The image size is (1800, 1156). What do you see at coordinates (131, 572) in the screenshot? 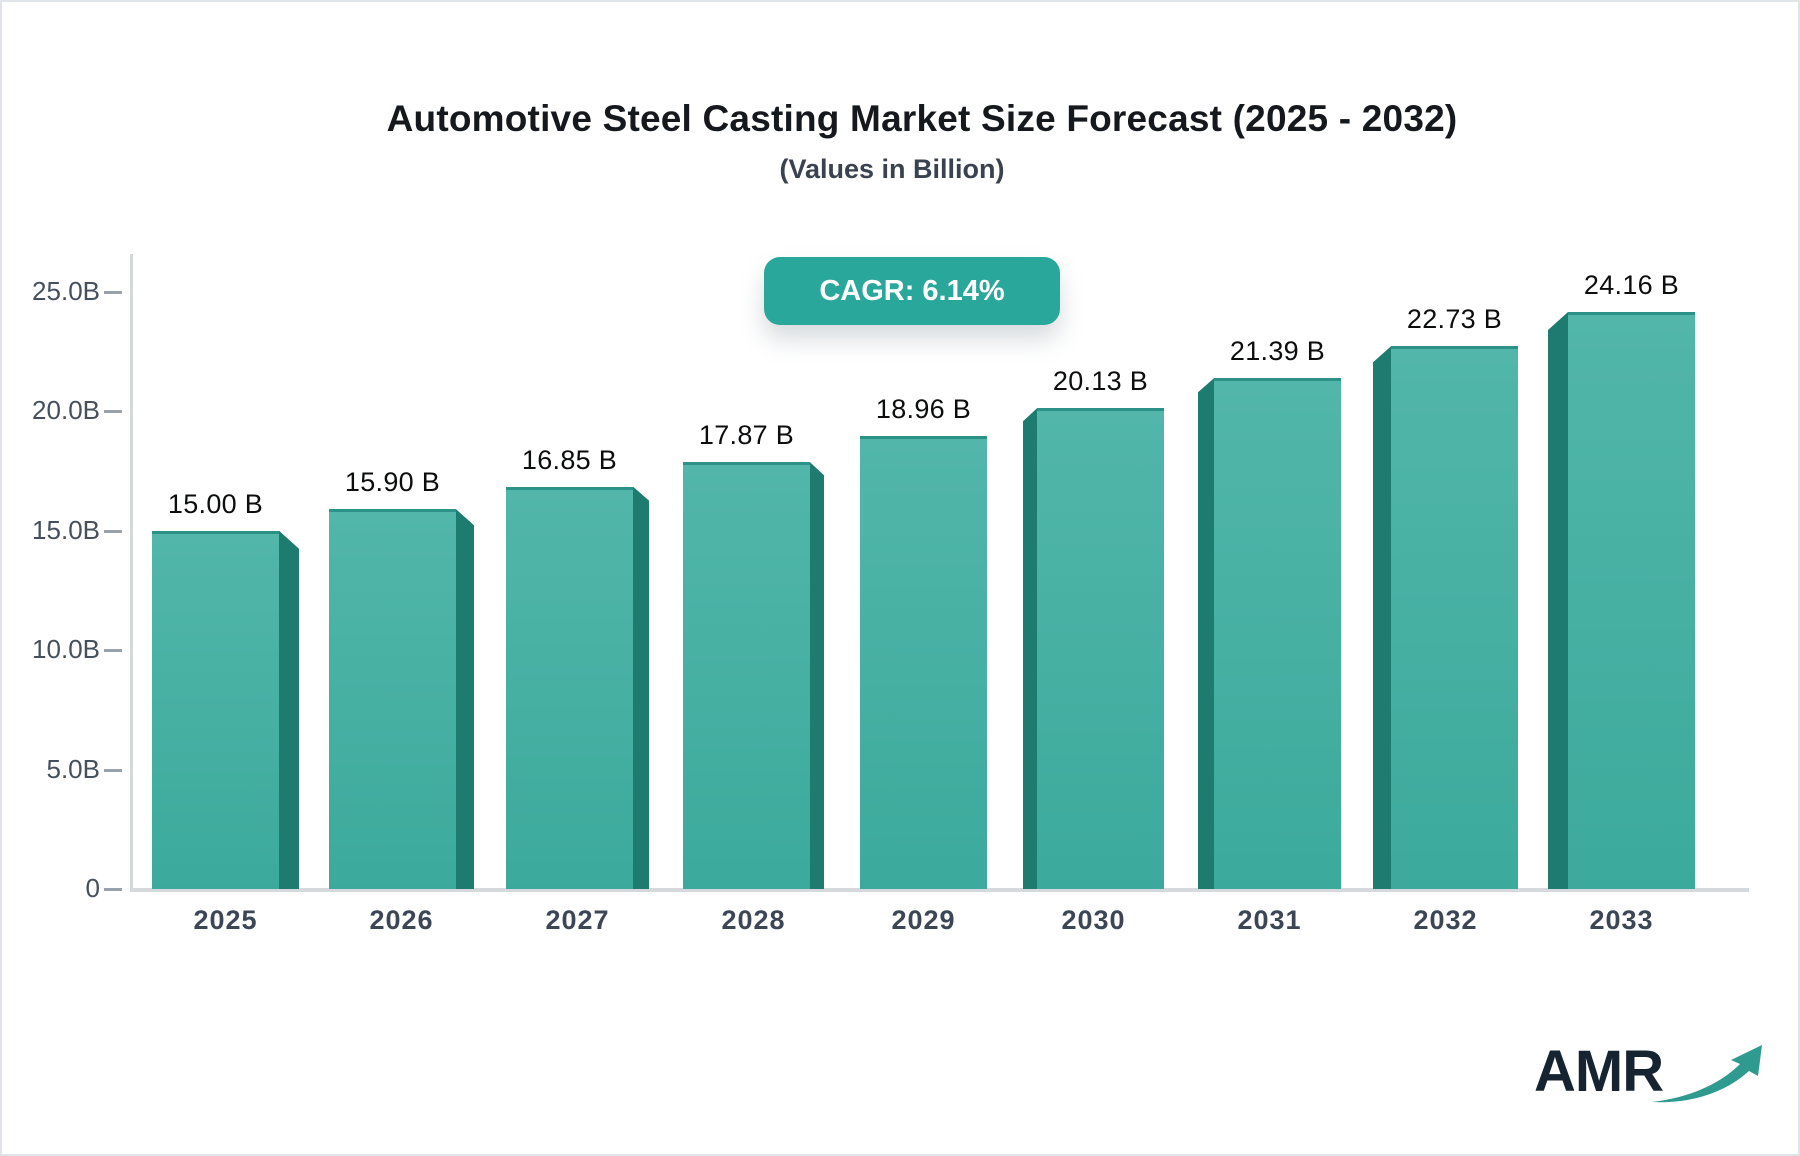
I see `y-axis-line` at bounding box center [131, 572].